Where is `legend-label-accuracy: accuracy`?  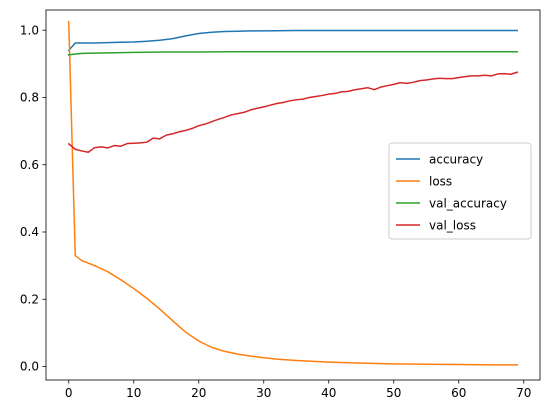 legend-label-accuracy: accuracy is located at coordinates (456, 159).